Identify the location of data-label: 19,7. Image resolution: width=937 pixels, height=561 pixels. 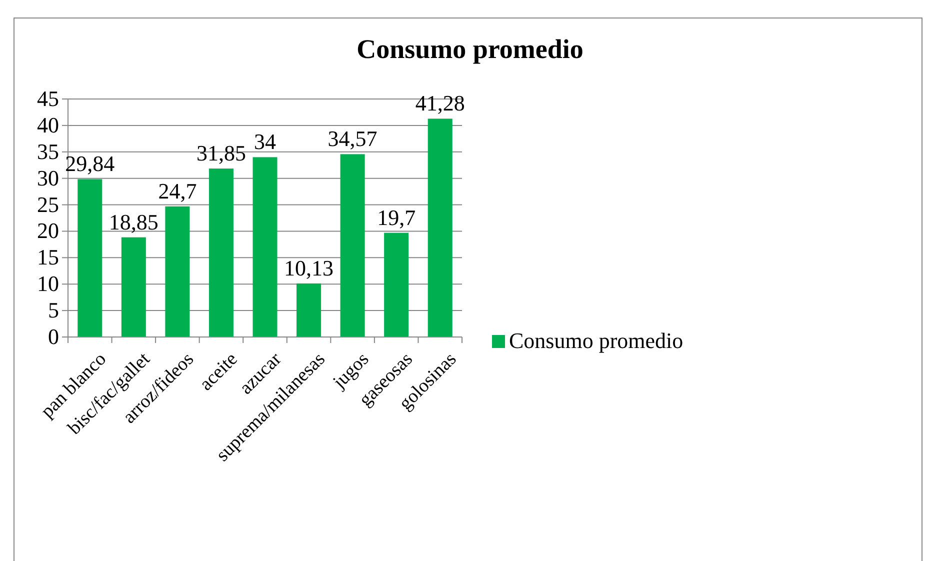
(396, 217).